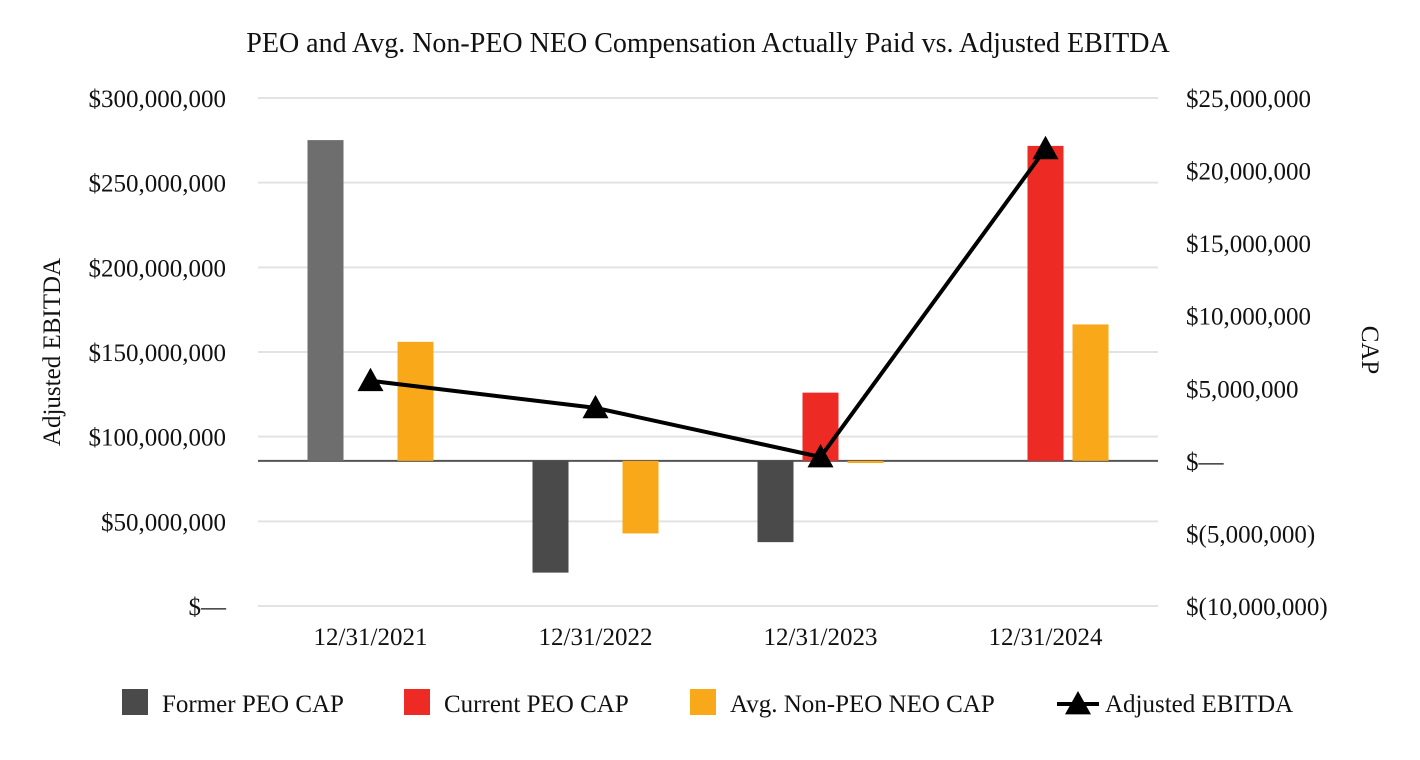  Describe the element at coordinates (1045, 303) in the screenshot. I see `bar-current-peo-cap` at that location.